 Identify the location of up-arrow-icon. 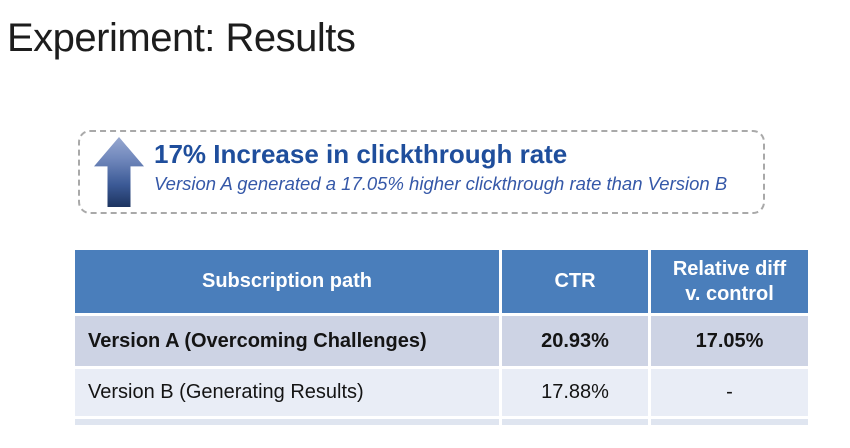
(119, 172).